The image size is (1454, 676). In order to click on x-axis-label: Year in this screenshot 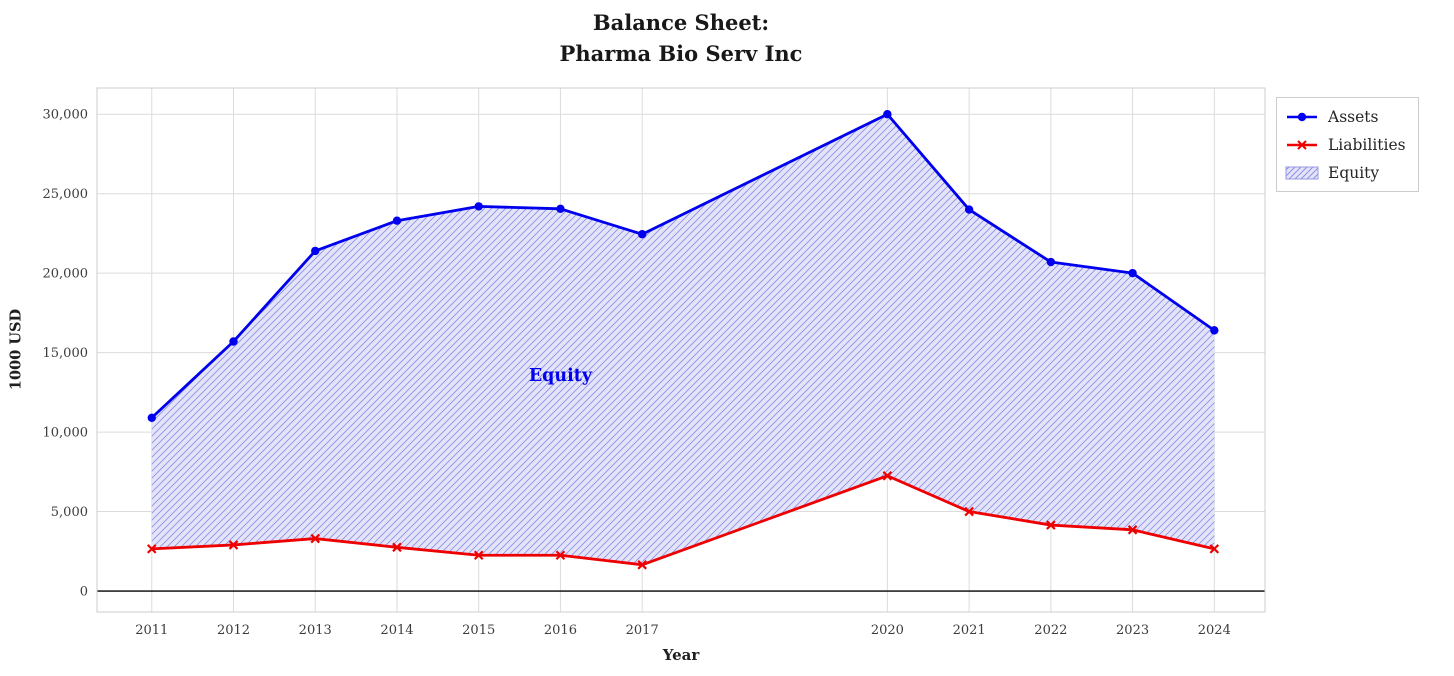, I will do `click(681, 655)`.